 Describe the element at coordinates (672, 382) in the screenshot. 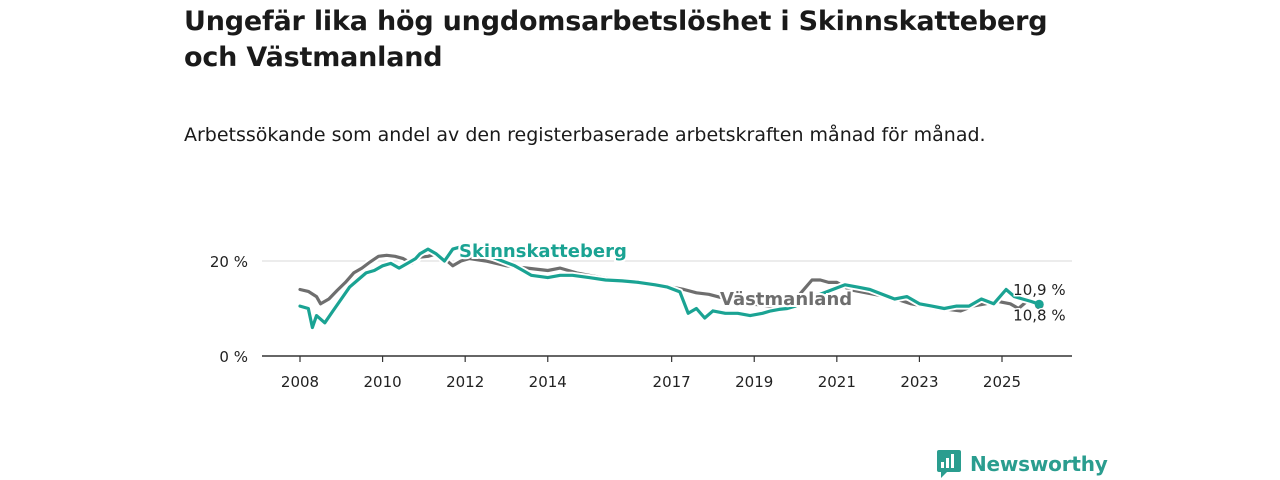

I see `x-tick-label: 2017` at that location.